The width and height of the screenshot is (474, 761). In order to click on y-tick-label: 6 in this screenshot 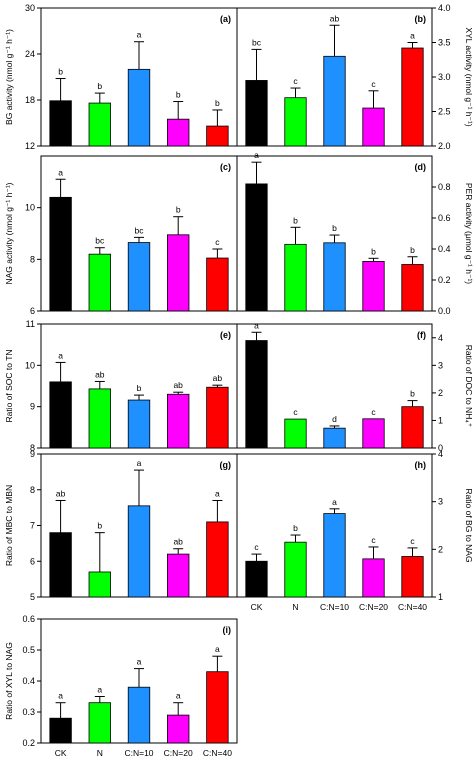, I will do `click(32, 561)`.